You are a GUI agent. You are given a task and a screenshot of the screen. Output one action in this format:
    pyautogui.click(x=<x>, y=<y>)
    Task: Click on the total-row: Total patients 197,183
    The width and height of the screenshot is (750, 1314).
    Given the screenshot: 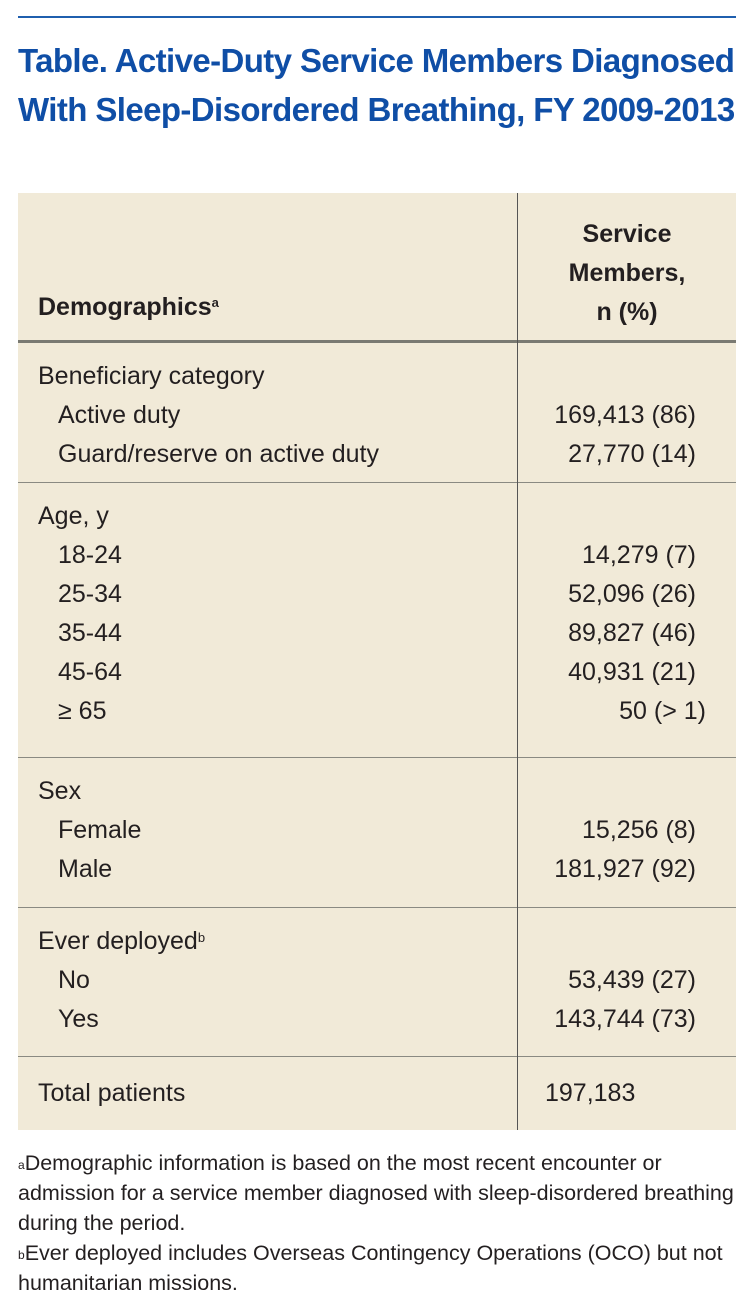 What is the action you would take?
    pyautogui.click(x=377, y=1093)
    